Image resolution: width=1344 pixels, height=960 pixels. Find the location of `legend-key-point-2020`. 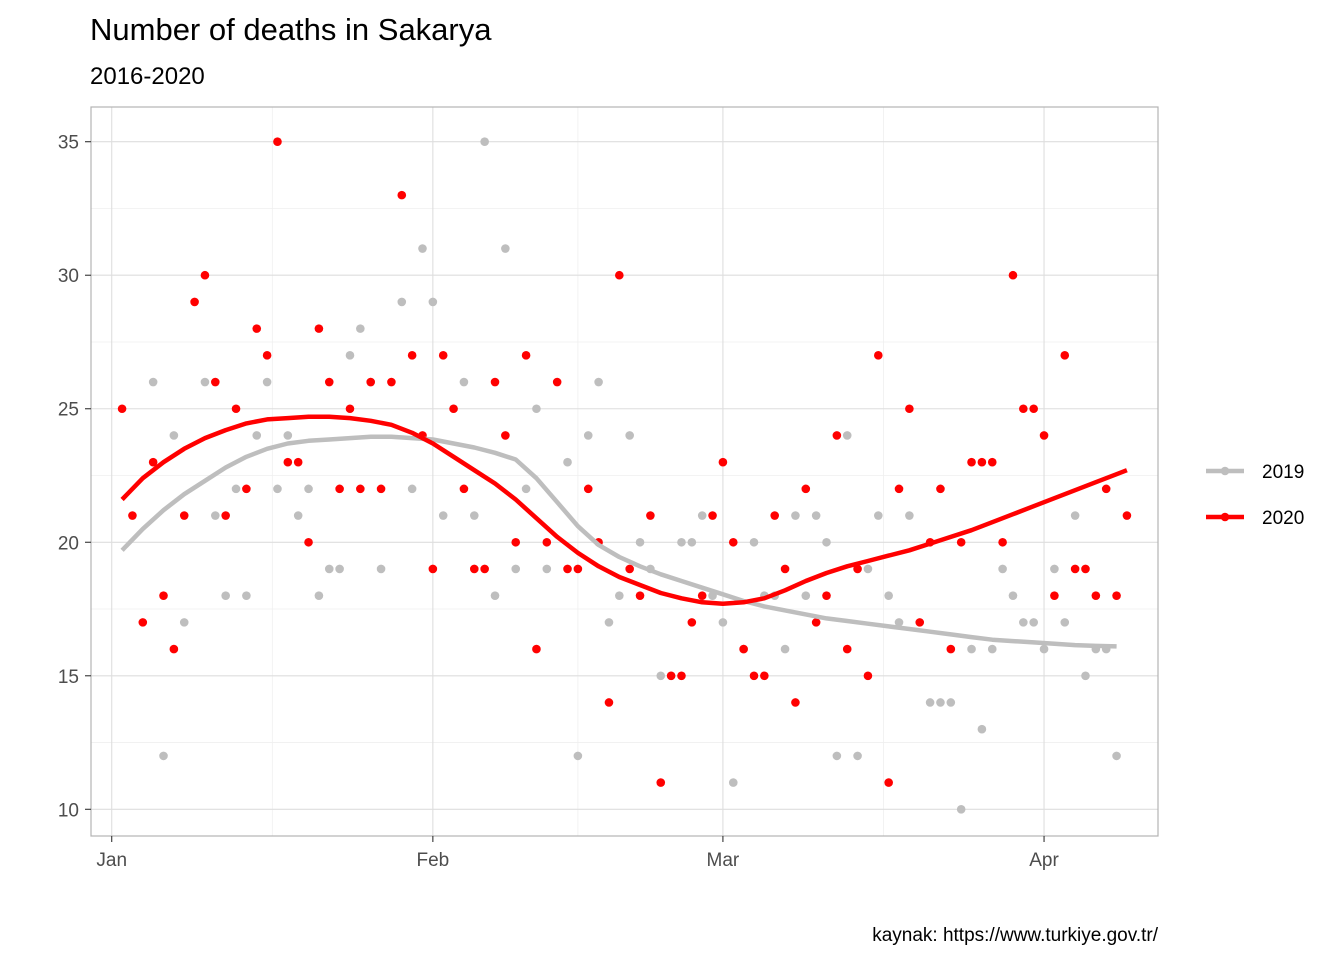

legend-key-point-2020 is located at coordinates (1225, 517).